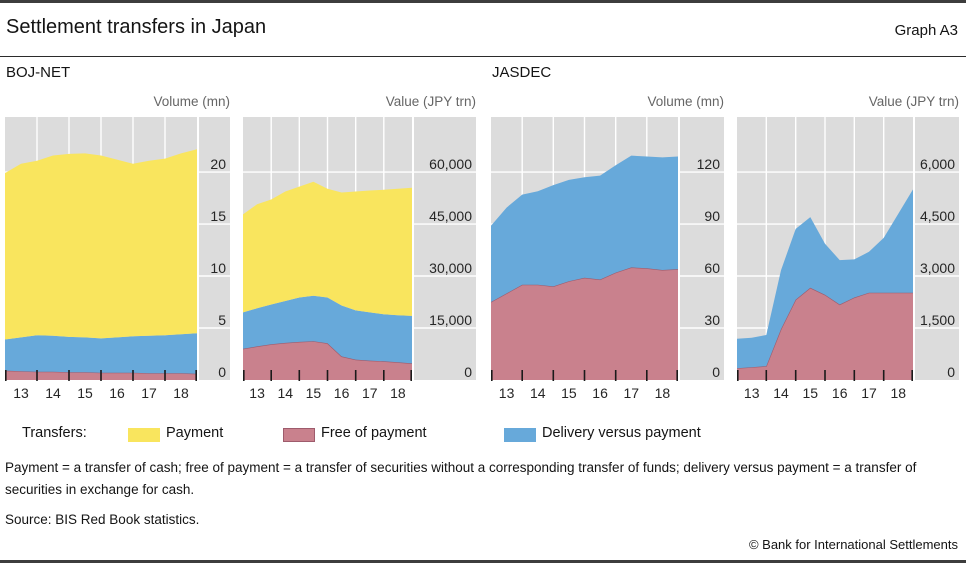  Describe the element at coordinates (937, 164) in the screenshot. I see `y-tick-label: 6,000` at that location.